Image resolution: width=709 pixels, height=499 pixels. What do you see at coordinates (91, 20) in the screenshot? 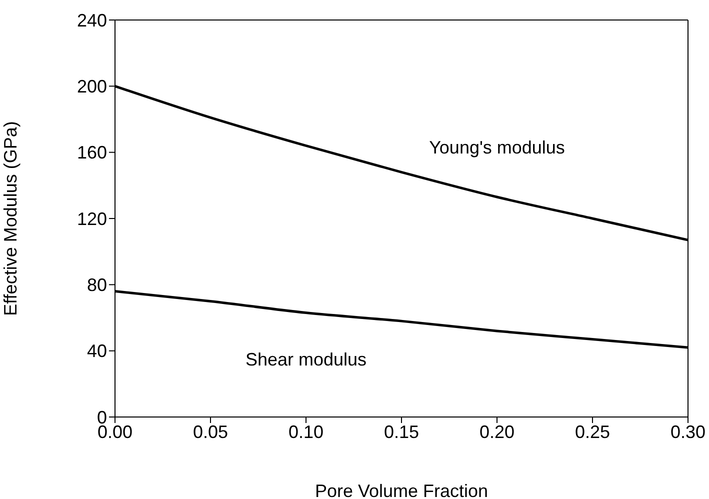
I see `y-tick-label: 240` at bounding box center [91, 20].